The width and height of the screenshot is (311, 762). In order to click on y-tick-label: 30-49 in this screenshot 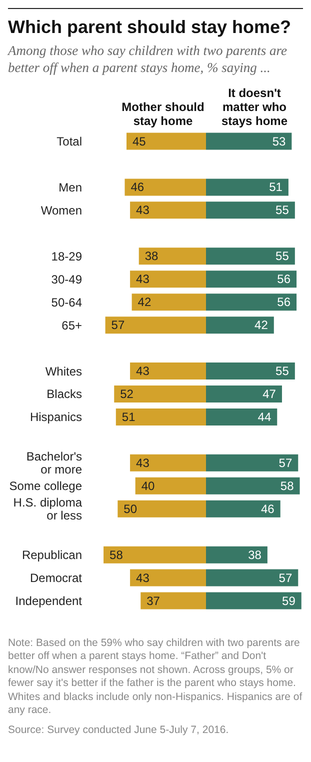, I will do `click(66, 279)`.